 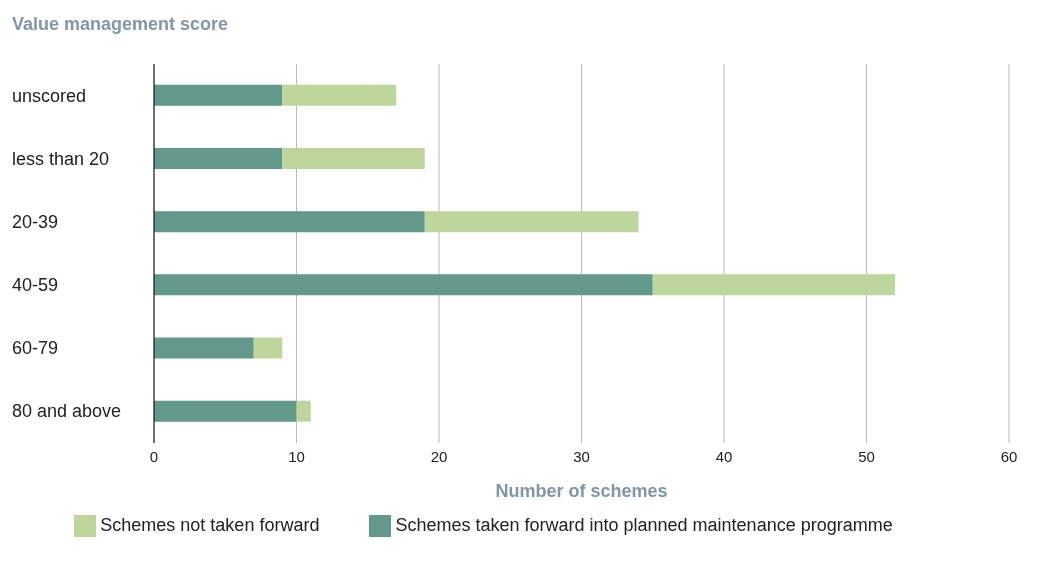 I want to click on y-tick-label: unscored, so click(x=49, y=95).